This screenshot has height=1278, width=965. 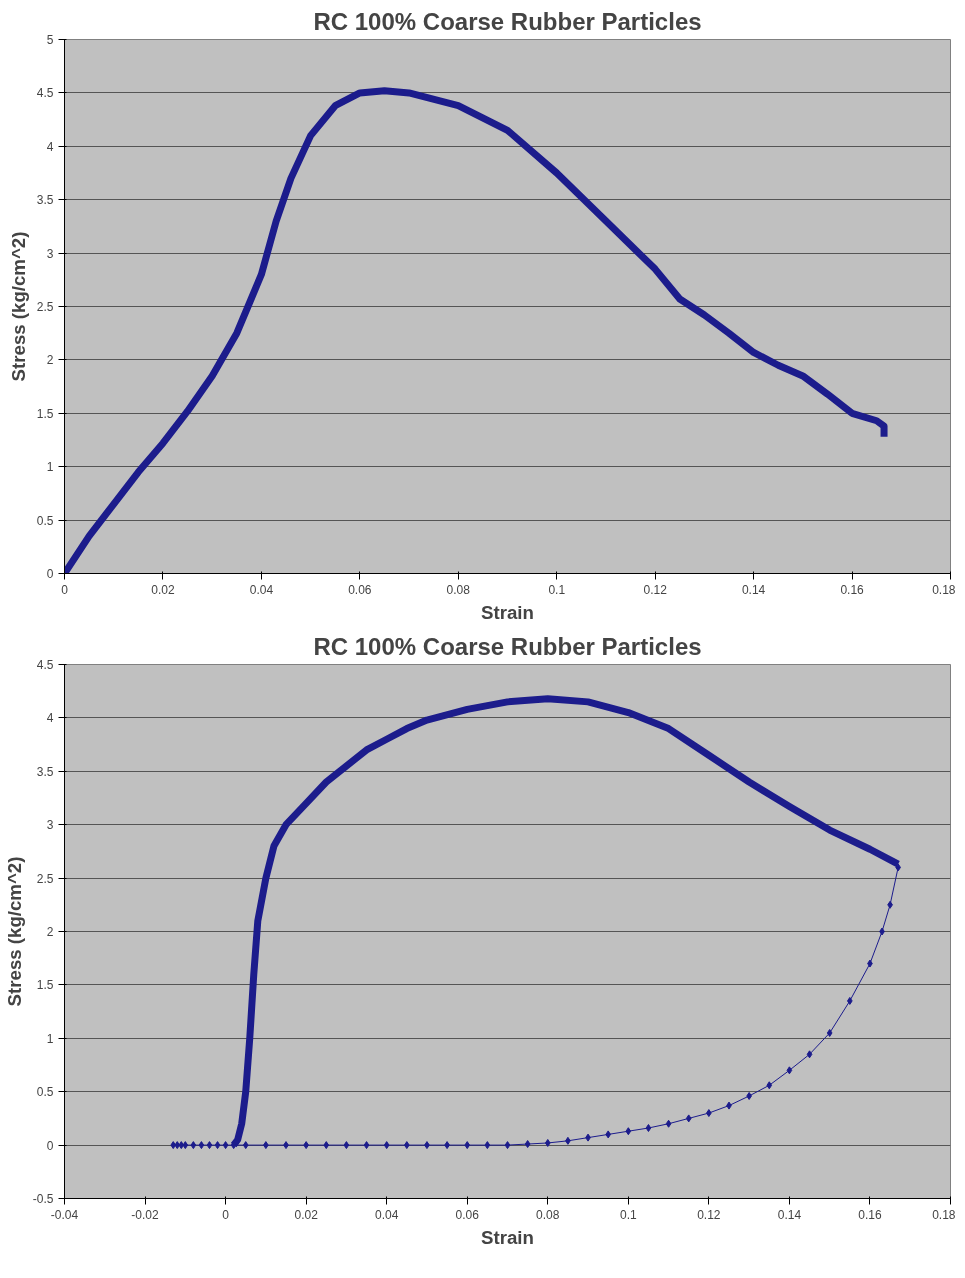 What do you see at coordinates (50, 40) in the screenshot?
I see `y-tick-label: 5` at bounding box center [50, 40].